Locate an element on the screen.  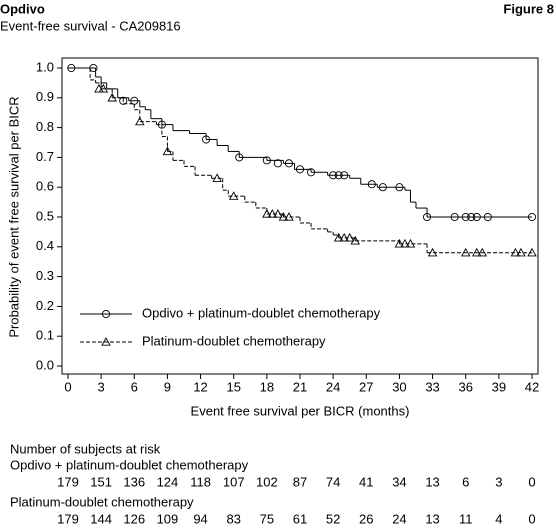
risk-row-name: Opdivo + platinum-doublet chemotherapy is located at coordinates (129, 464).